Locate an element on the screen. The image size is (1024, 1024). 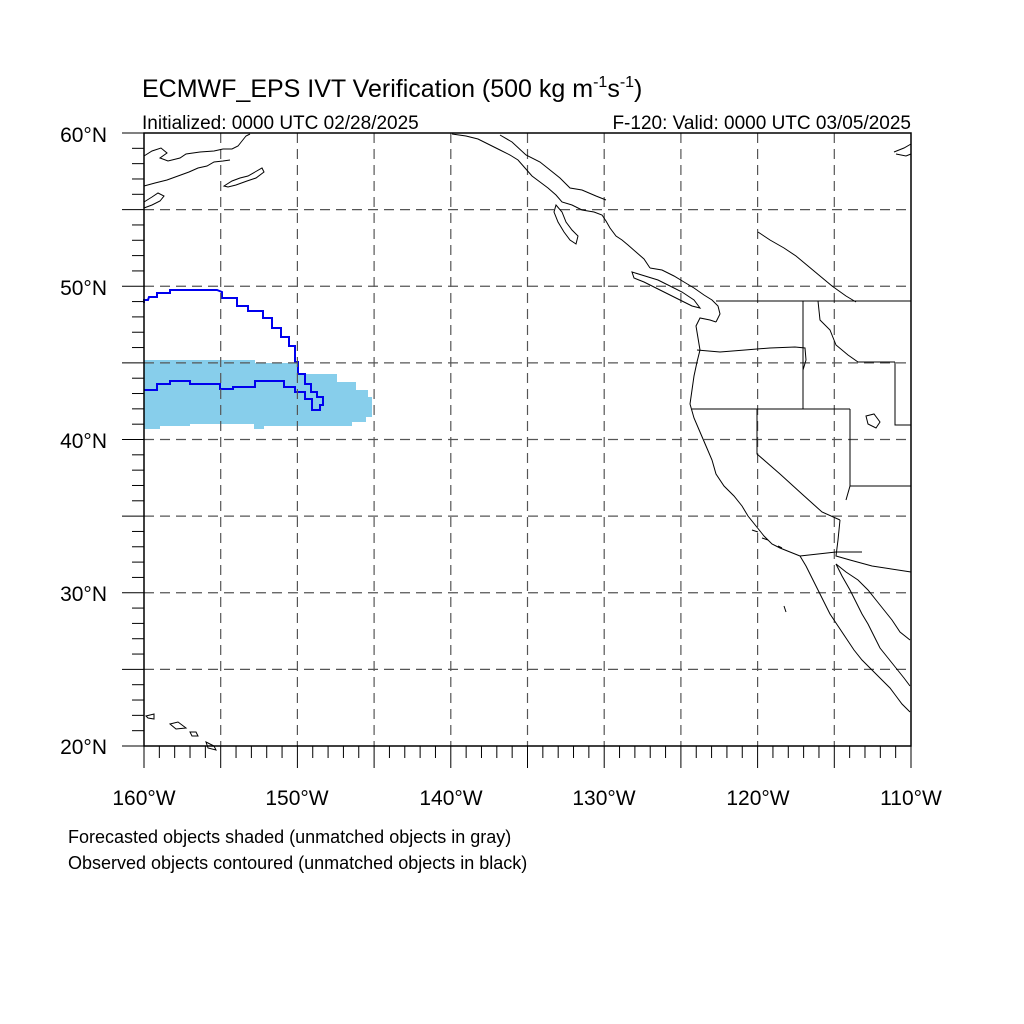
baja-california-east is located at coordinates (873, 625).